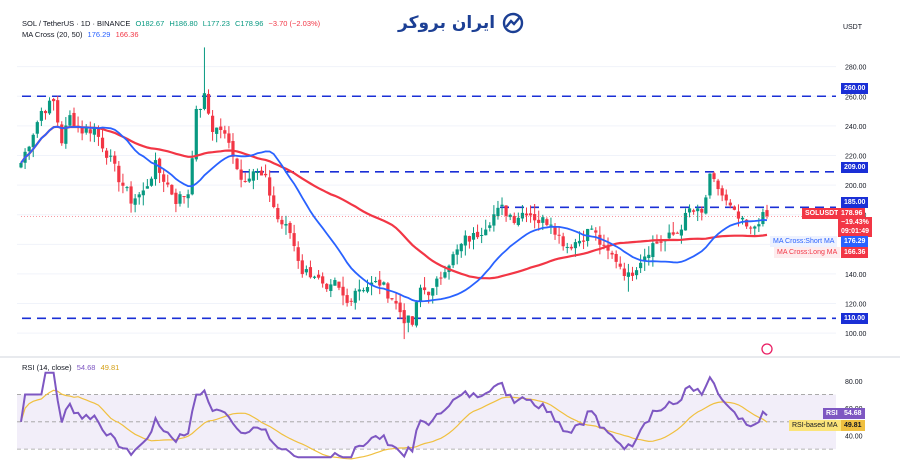 This screenshot has height=471, width=900. I want to click on brand-logo: ایران بروکر, so click(461, 23).